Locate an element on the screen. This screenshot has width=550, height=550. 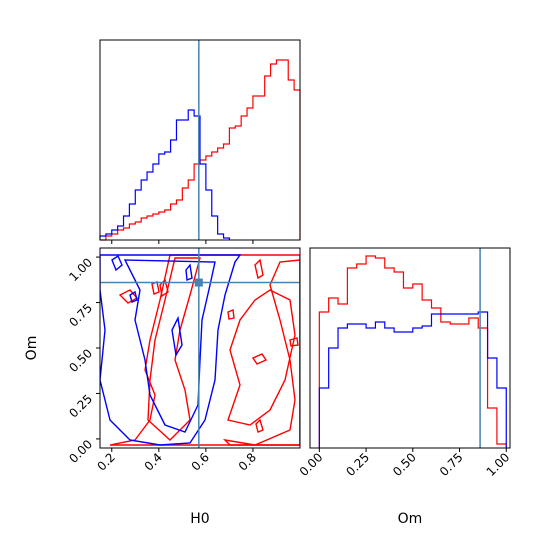
hist-om-x-tick-label: 0.00 is located at coordinates (311, 464).